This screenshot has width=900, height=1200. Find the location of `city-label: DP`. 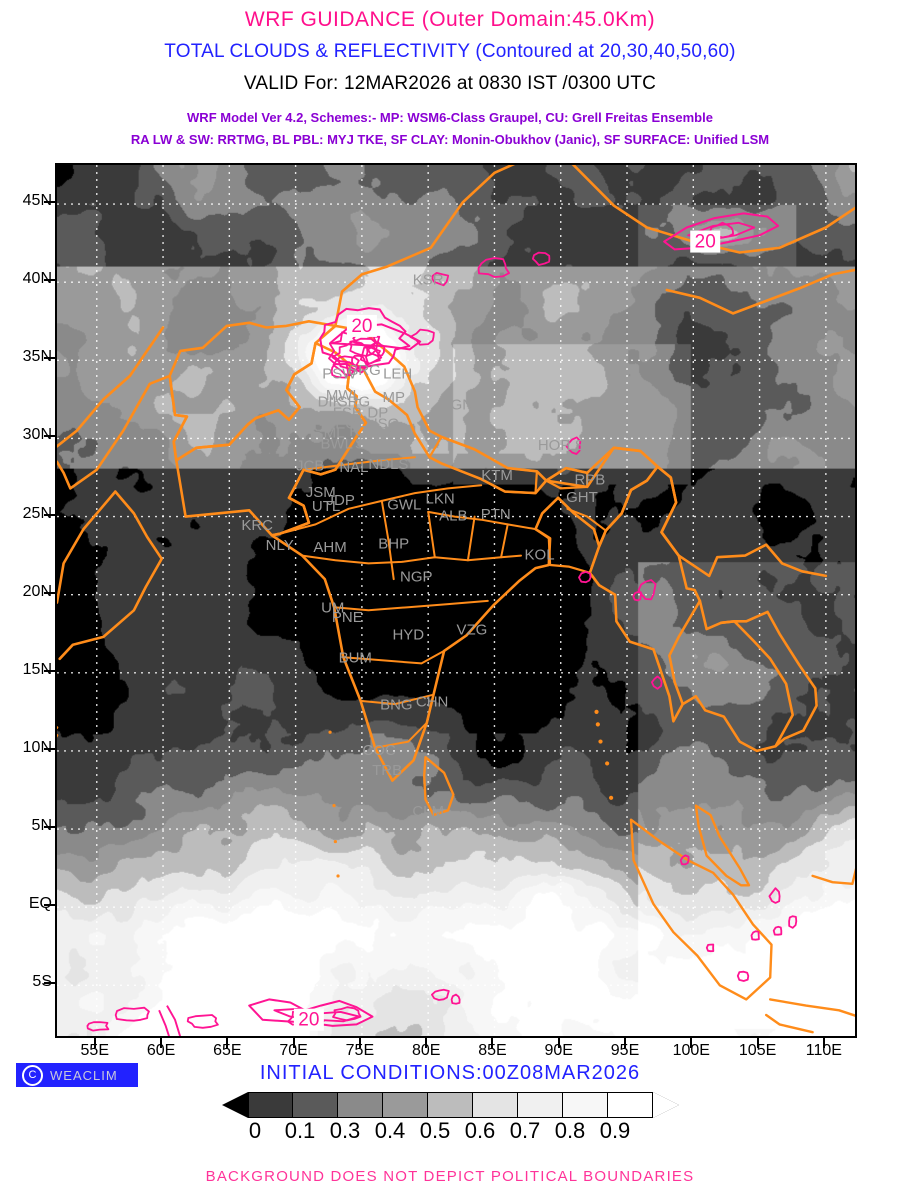

city-label: DP is located at coordinates (377, 412).